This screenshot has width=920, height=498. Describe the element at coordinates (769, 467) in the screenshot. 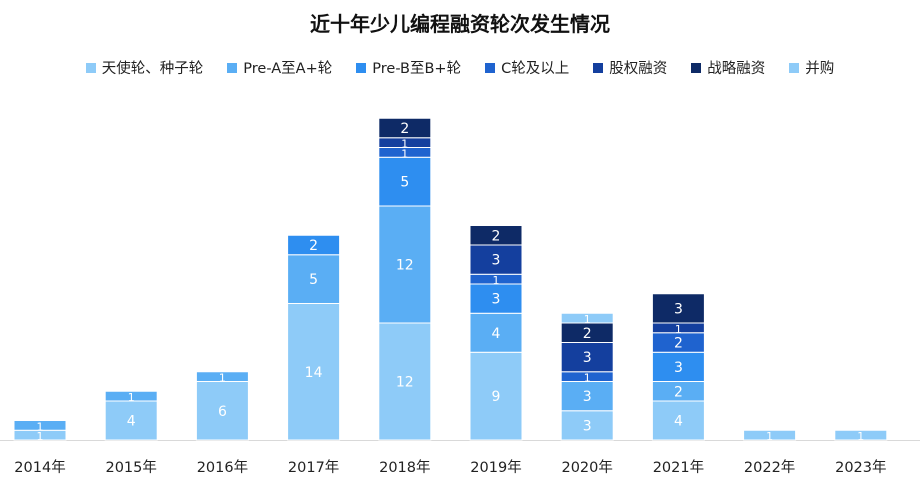

I see `x-tick-label: 2022年` at that location.